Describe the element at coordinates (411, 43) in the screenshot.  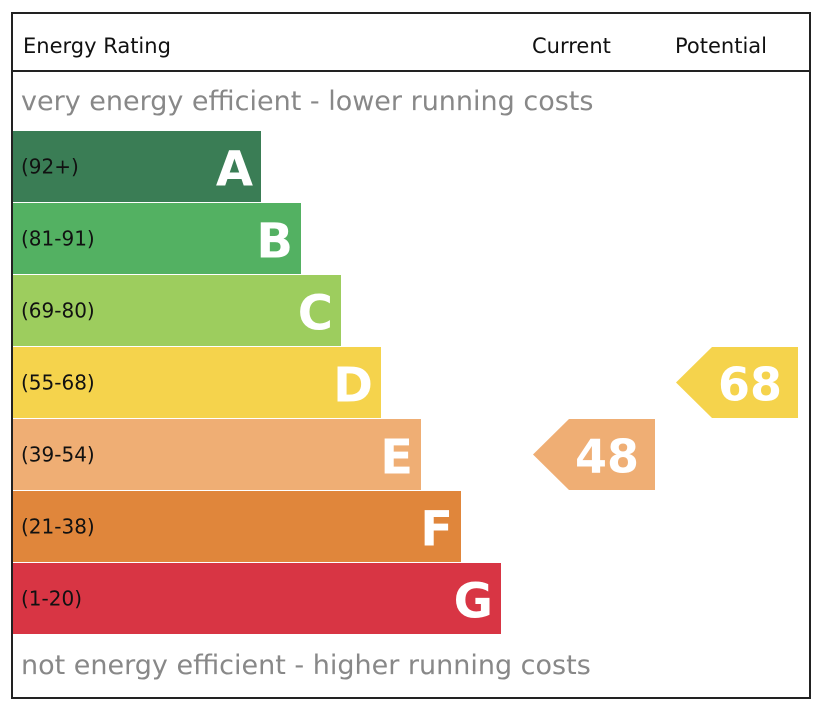
I see `header-row: Energy Rating Current Potential` at that location.